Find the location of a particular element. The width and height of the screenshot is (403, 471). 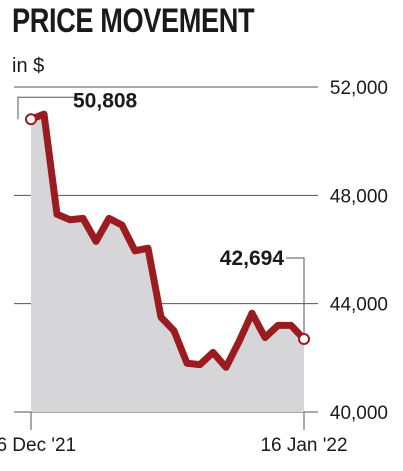

y-tick-label: 48,000 is located at coordinates (359, 196).